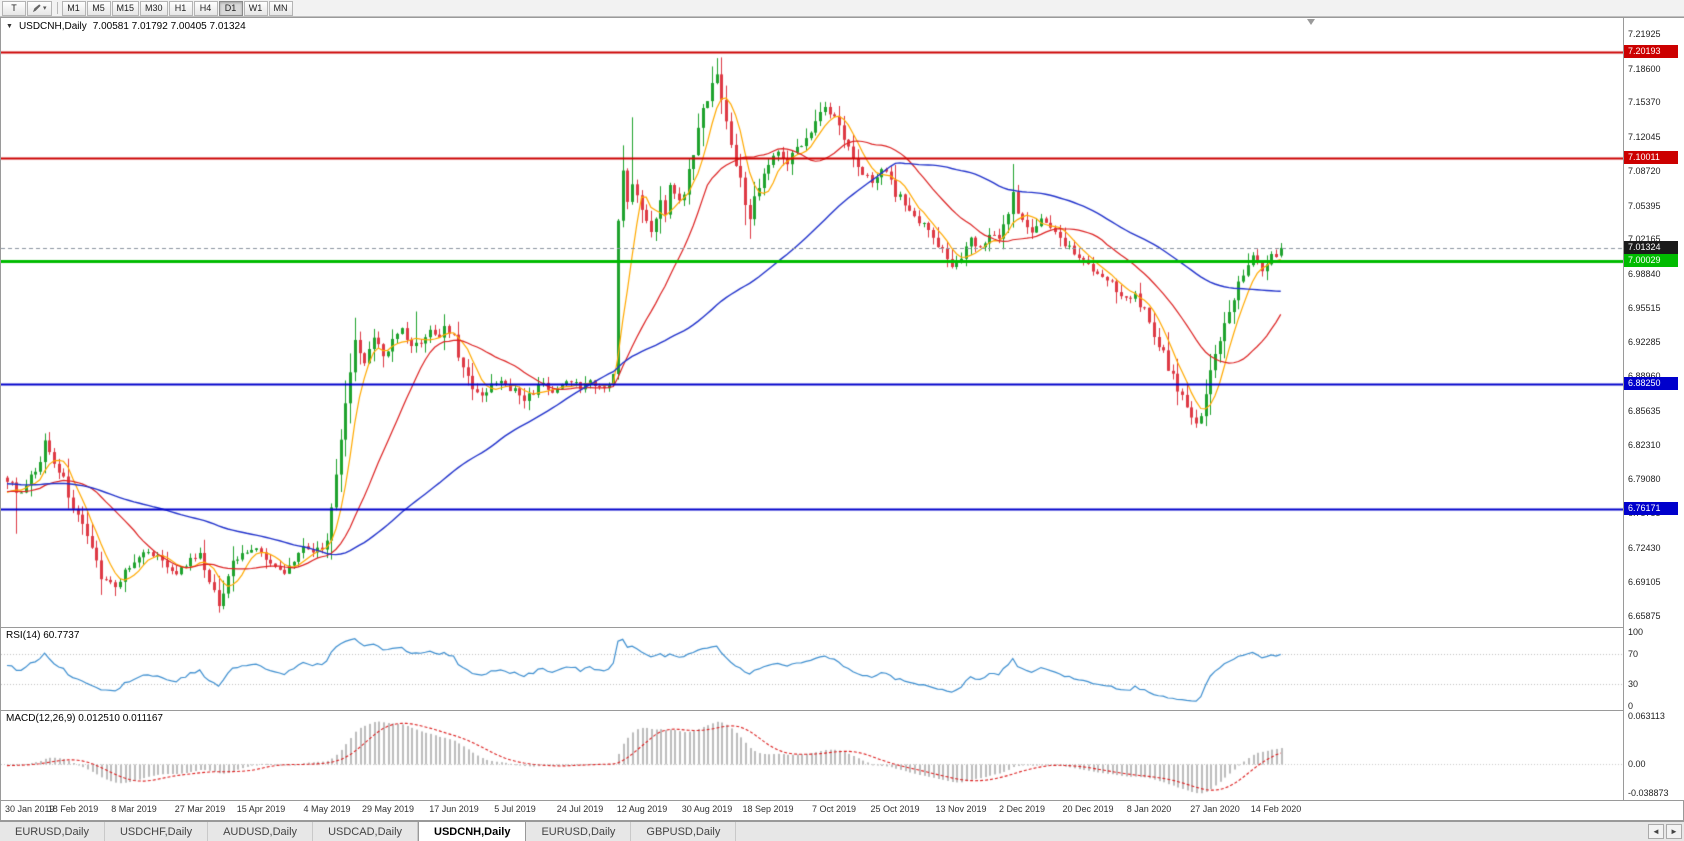 The height and width of the screenshot is (841, 1684). Describe the element at coordinates (230, 8) in the screenshot. I see `timeframe-d1-button: D1` at that location.